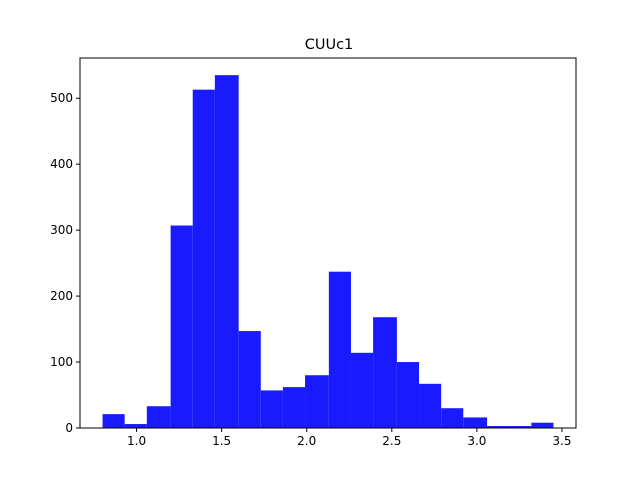  Describe the element at coordinates (476, 441) in the screenshot. I see `x-tick-label: 3.0` at that location.